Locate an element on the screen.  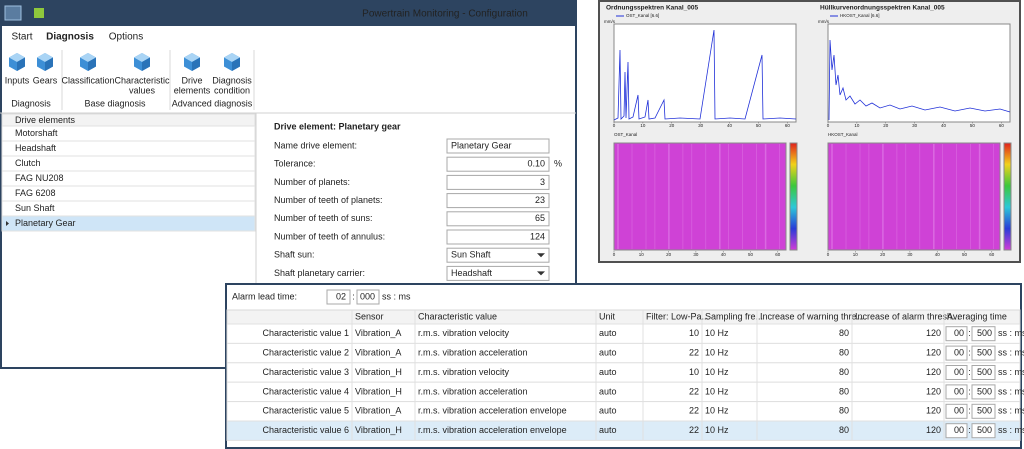
row-label: Characteristic value 2 is located at coordinates (305, 352).